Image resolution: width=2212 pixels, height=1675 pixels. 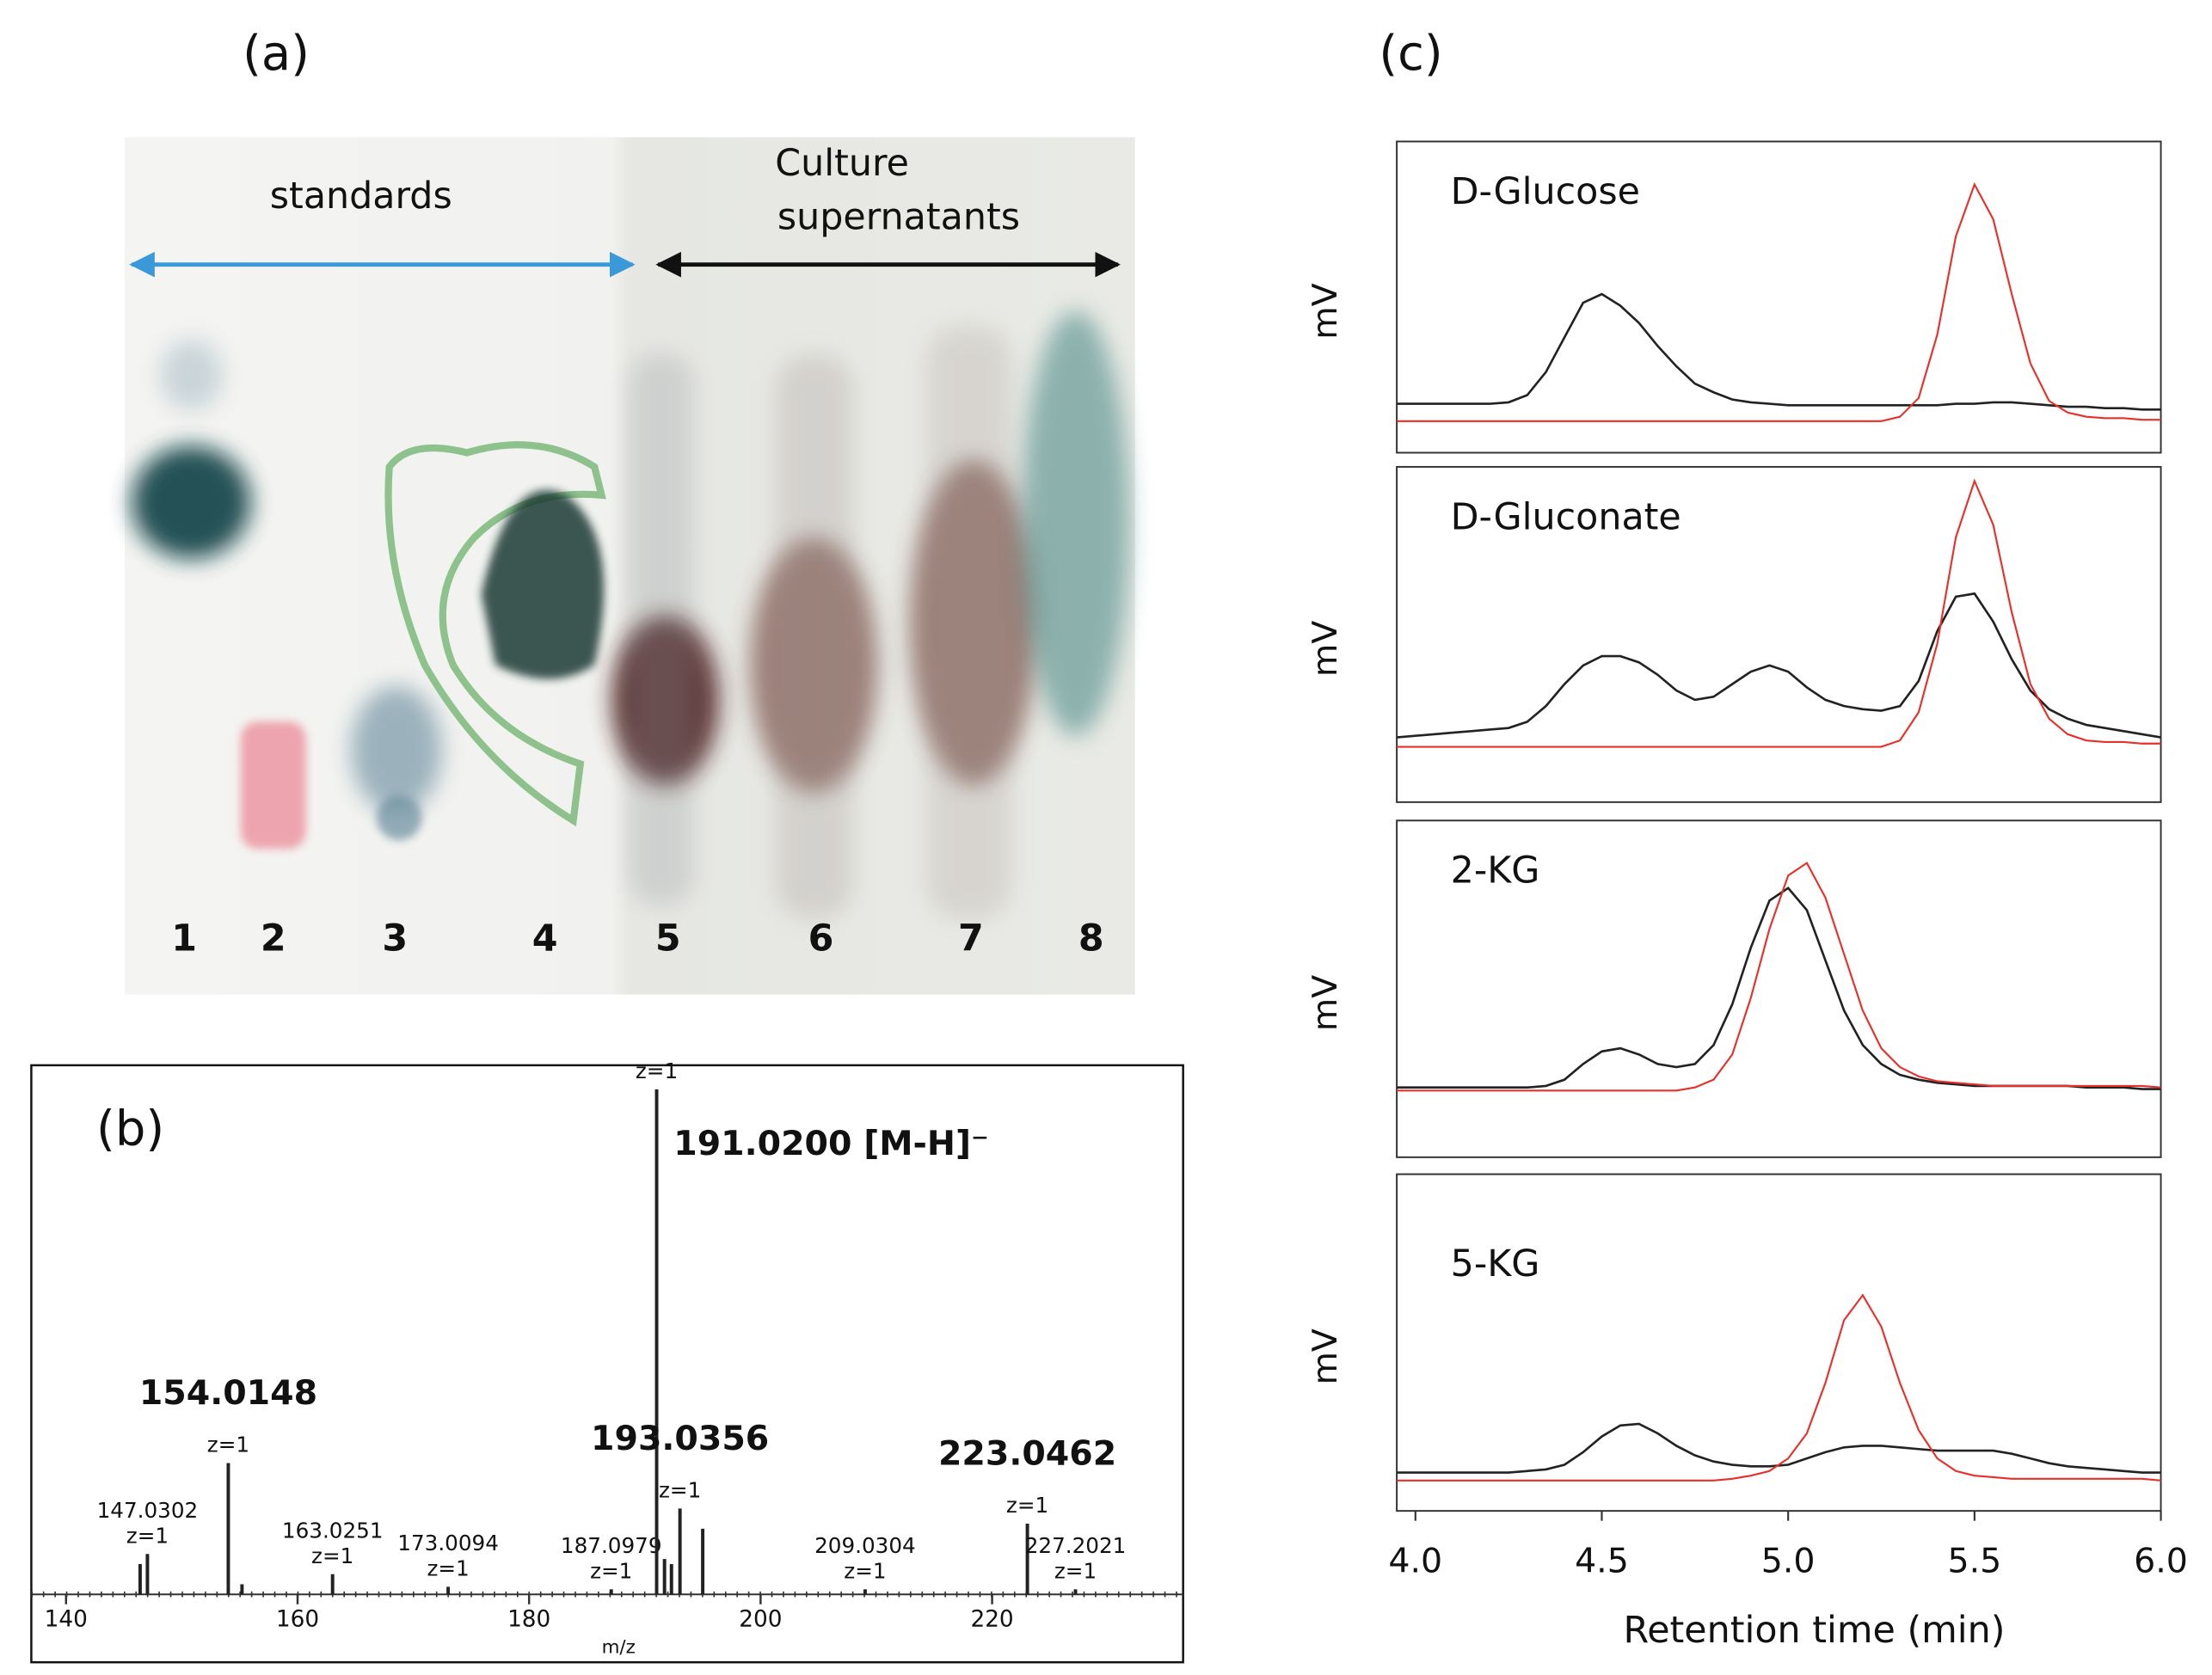 What do you see at coordinates (297, 1619) in the screenshot?
I see `x-tick-label: 160` at bounding box center [297, 1619].